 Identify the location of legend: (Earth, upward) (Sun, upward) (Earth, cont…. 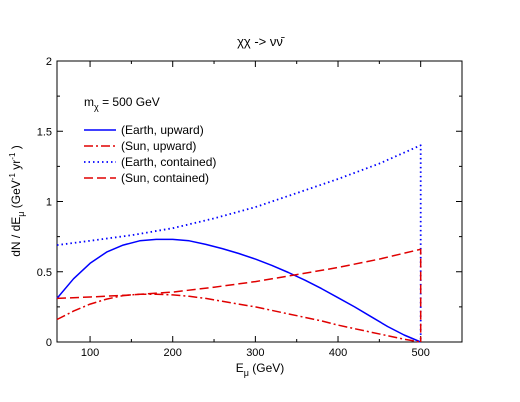
(150, 154).